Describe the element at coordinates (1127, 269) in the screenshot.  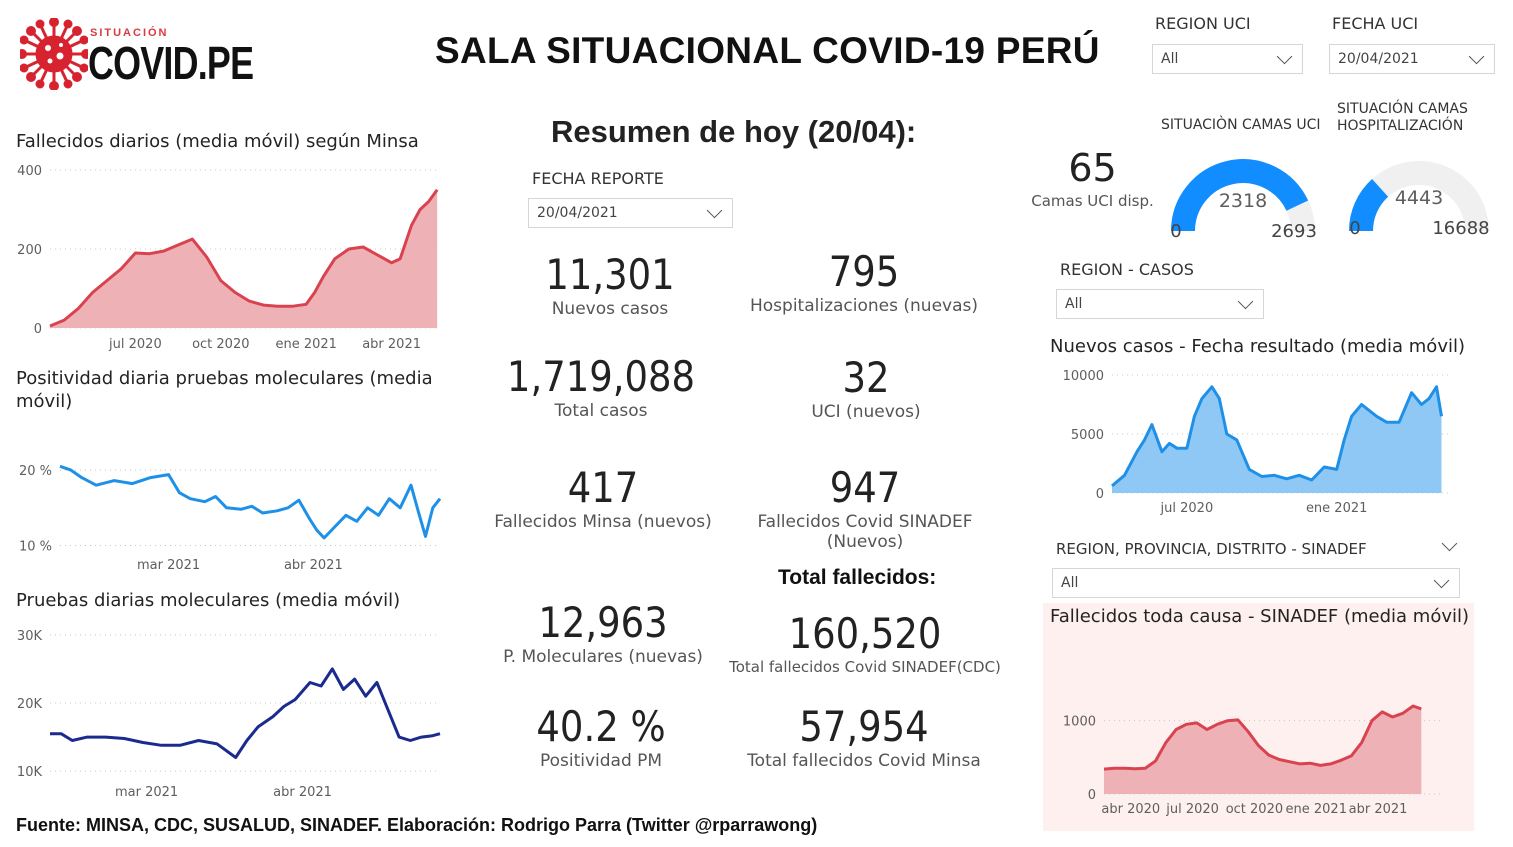
I see `region-casos-label: REGION - CASOS` at that location.